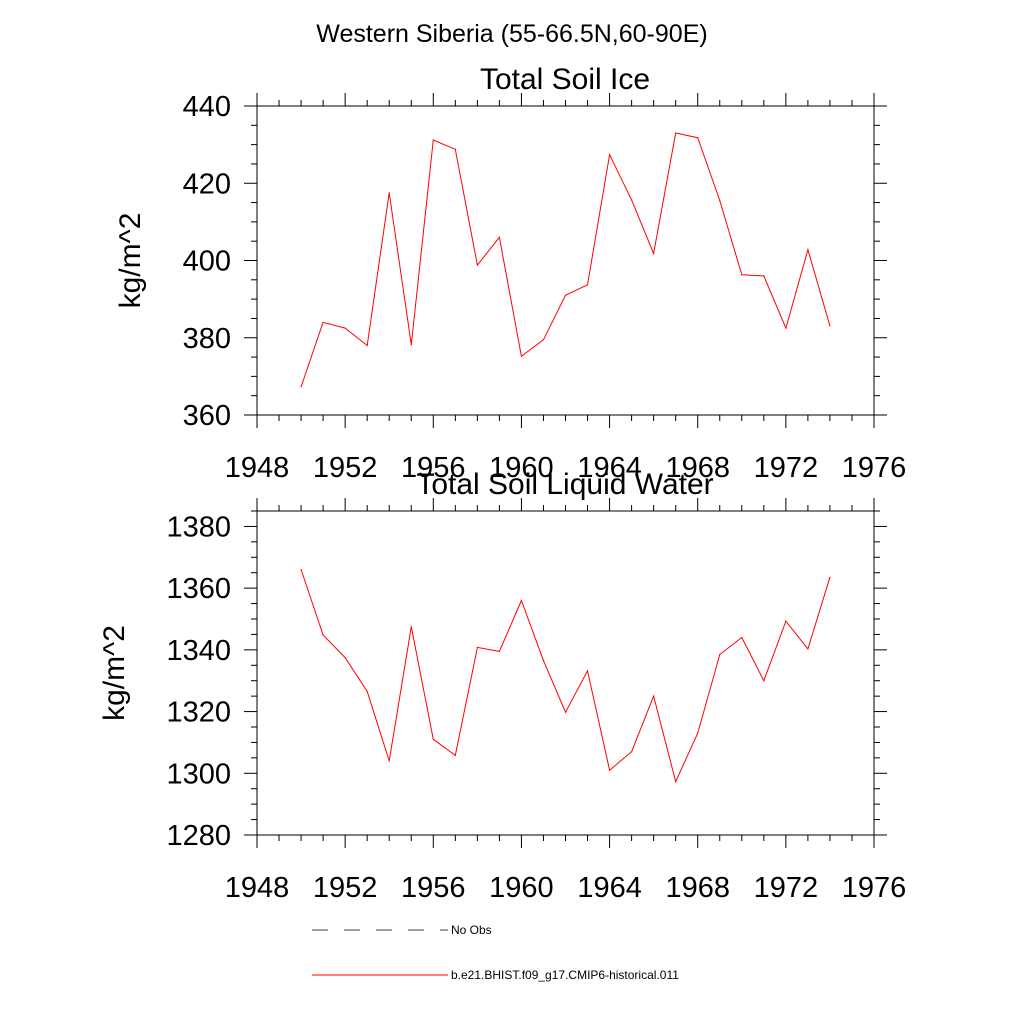  What do you see at coordinates (564, 484) in the screenshot?
I see `panel-title: Total Soil Liquid Water` at bounding box center [564, 484].